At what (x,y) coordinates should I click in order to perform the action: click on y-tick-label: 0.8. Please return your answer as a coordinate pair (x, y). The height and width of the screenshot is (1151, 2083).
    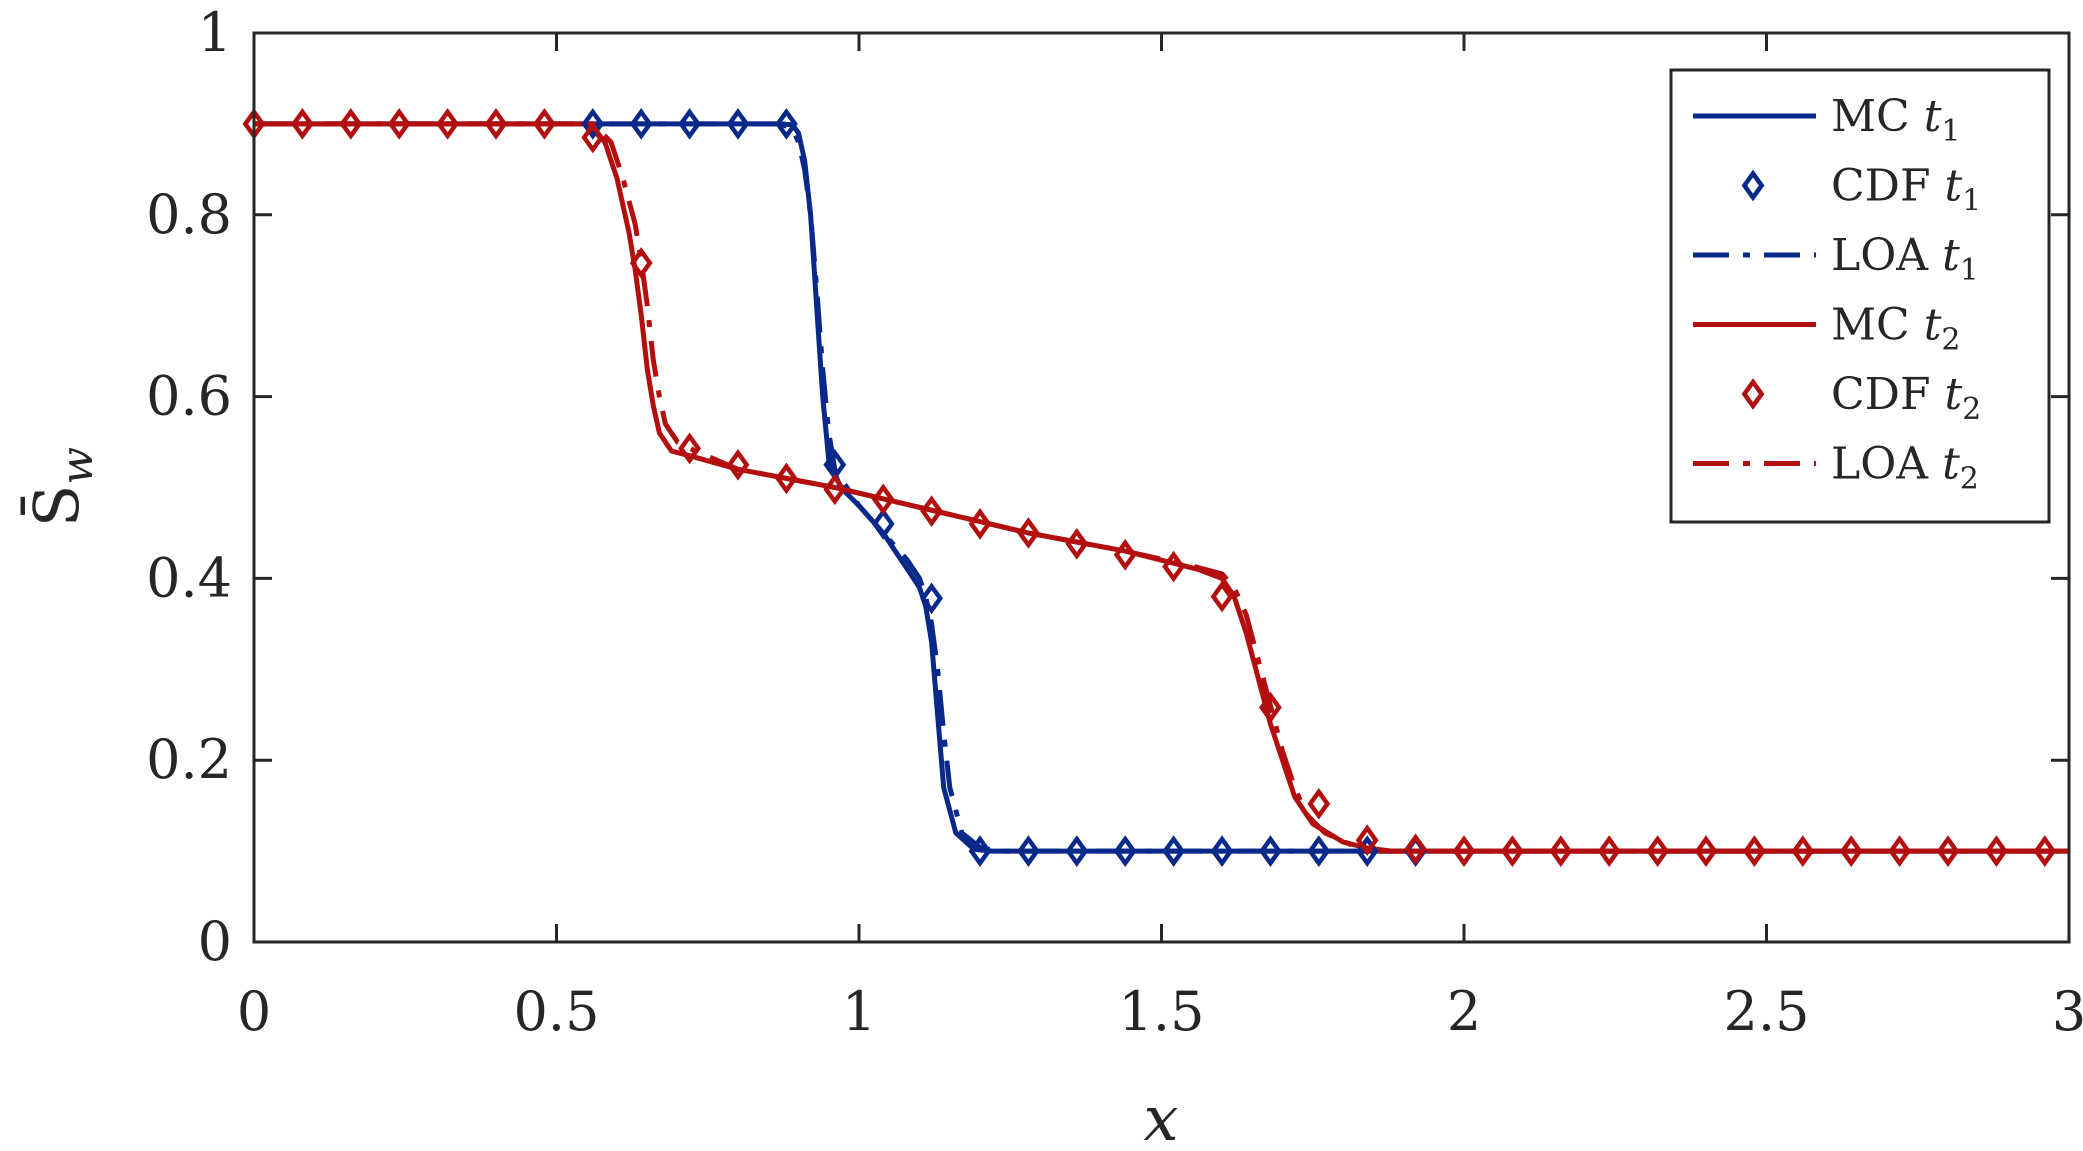
    Looking at the image, I should click on (189, 214).